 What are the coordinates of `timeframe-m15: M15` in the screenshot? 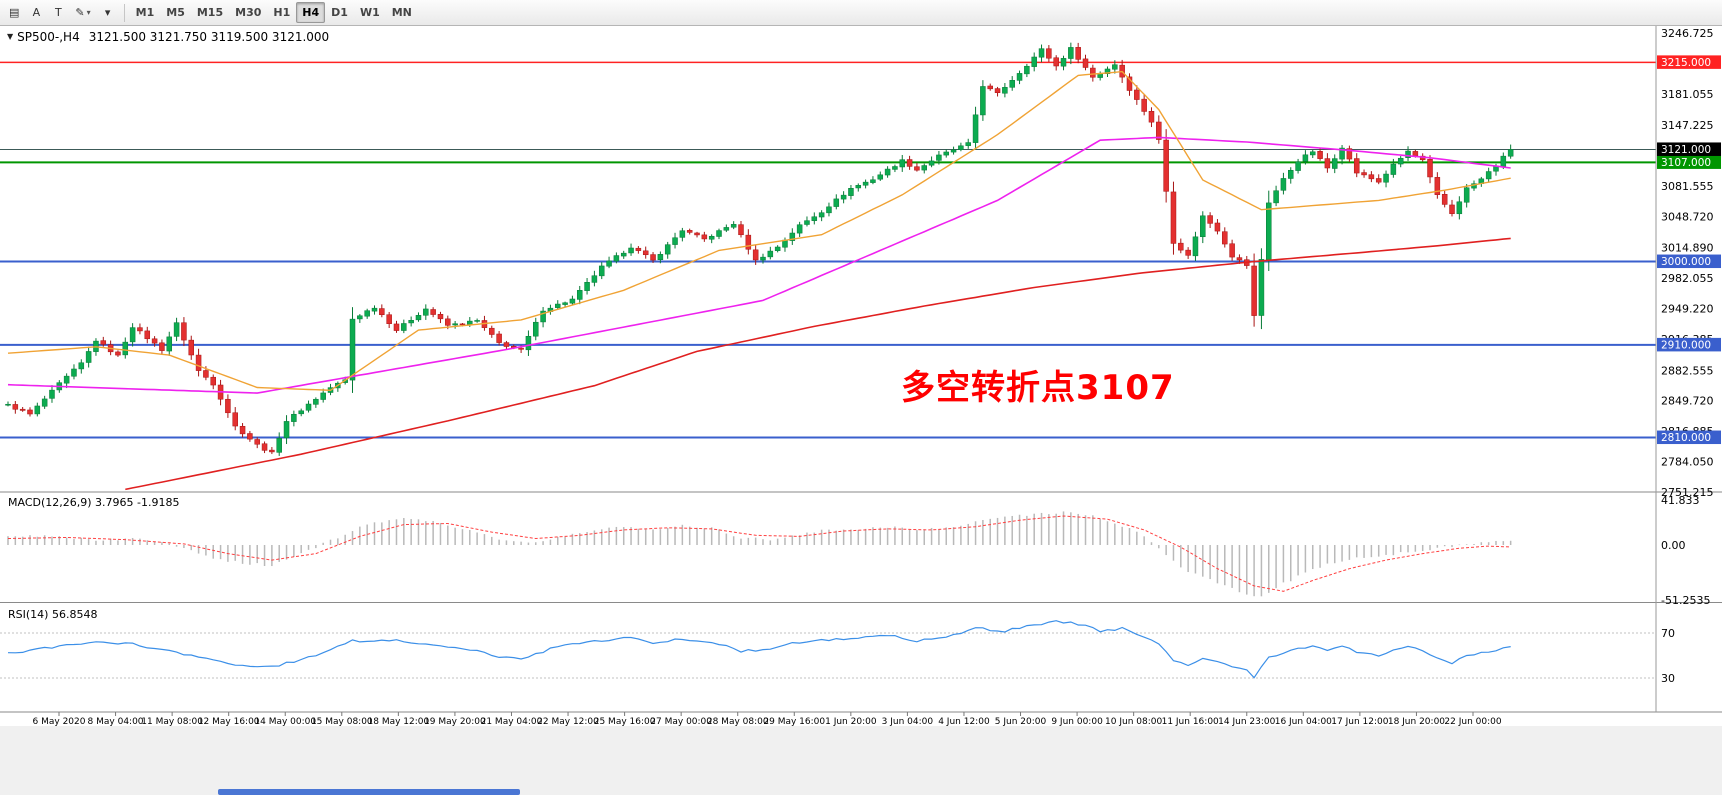 It's located at (210, 12).